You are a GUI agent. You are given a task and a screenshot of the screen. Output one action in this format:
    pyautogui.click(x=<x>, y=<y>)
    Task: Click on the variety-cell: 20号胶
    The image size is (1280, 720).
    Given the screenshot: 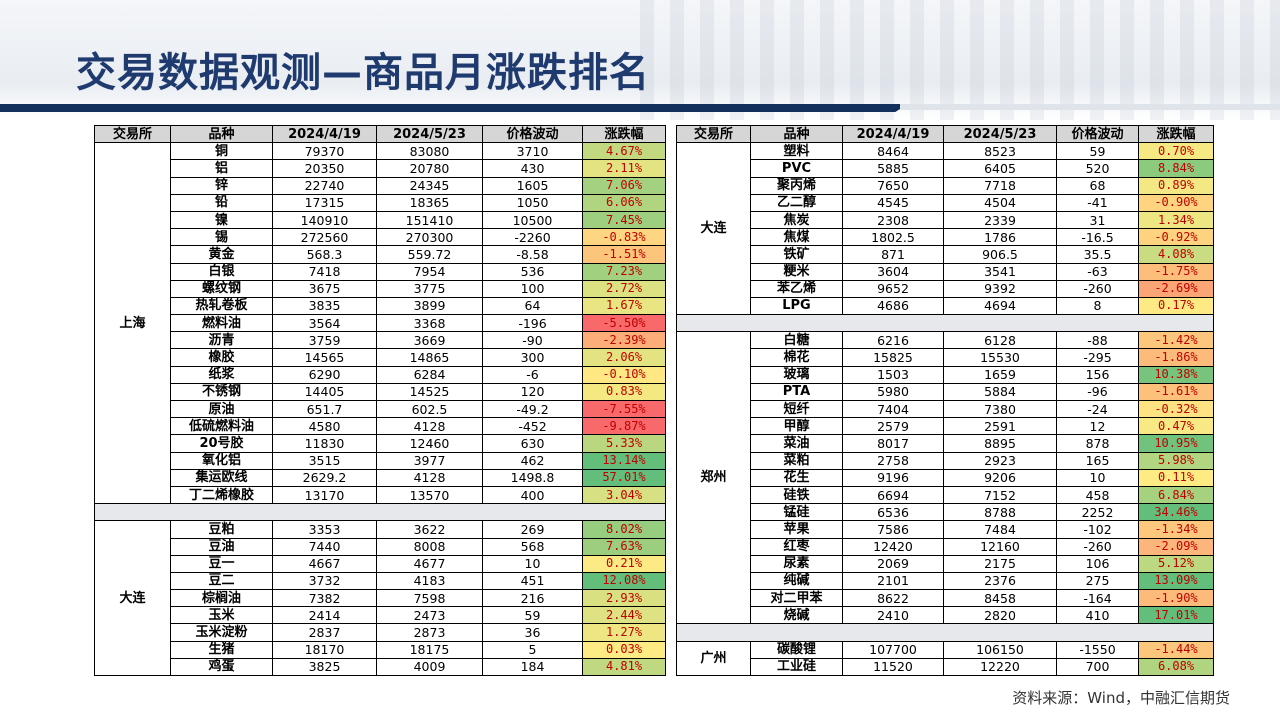 What is the action you would take?
    pyautogui.click(x=221, y=443)
    